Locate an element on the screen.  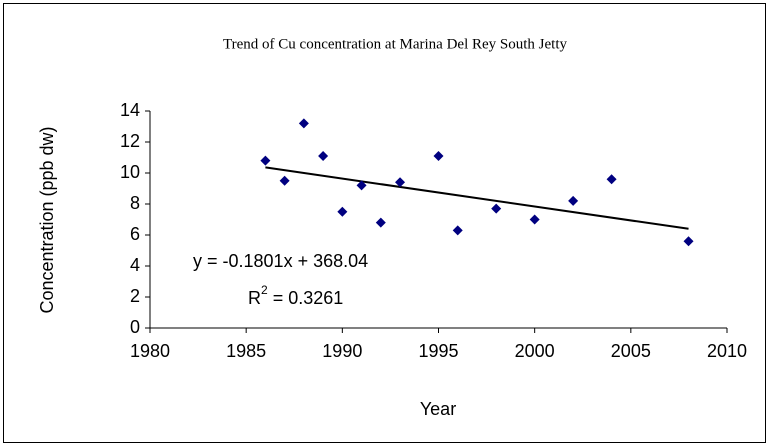
x-tick-label: 1985 is located at coordinates (246, 351).